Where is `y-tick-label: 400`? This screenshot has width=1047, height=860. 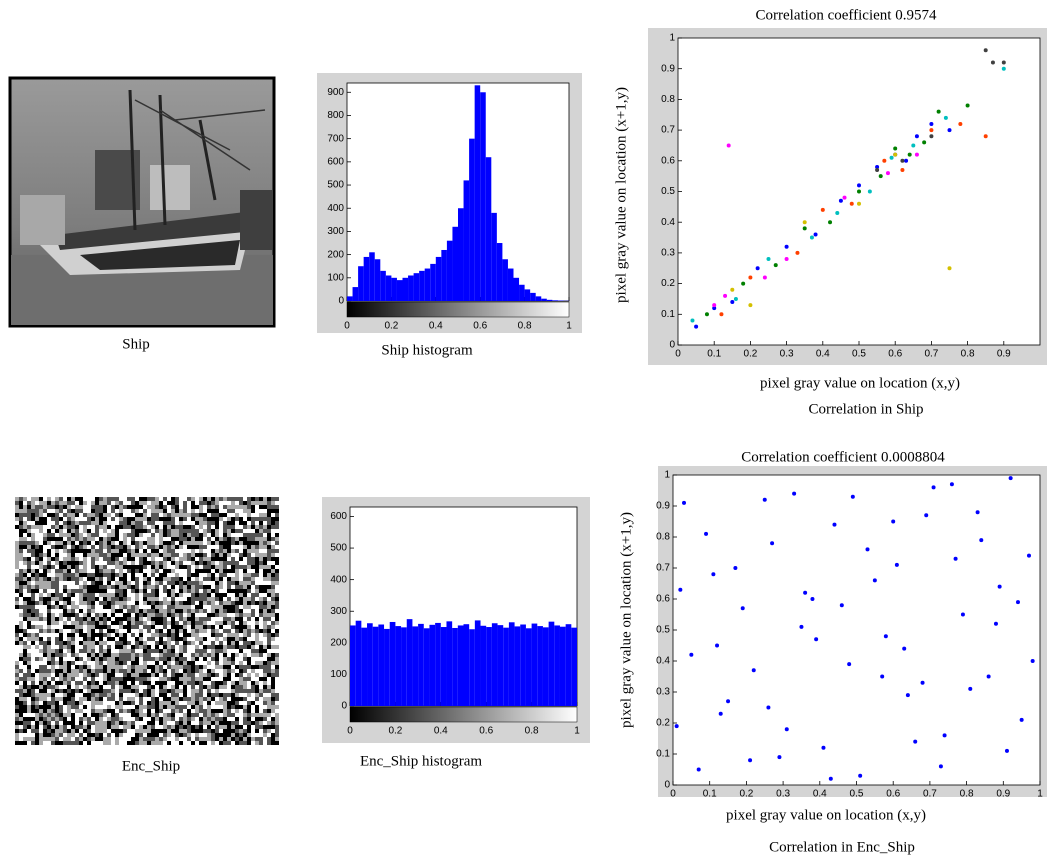
y-tick-label: 400 is located at coordinates (338, 579).